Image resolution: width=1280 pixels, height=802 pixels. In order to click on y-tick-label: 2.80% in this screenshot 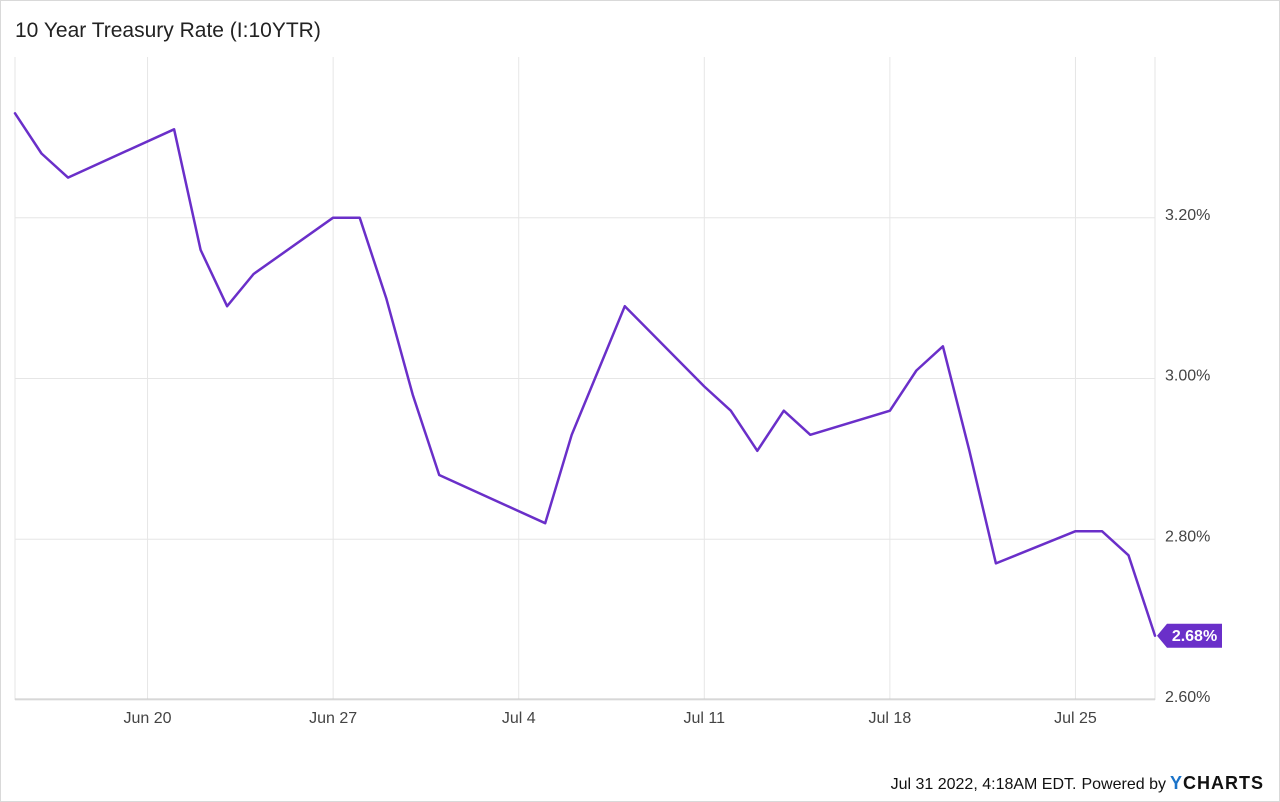, I will do `click(1187, 536)`.